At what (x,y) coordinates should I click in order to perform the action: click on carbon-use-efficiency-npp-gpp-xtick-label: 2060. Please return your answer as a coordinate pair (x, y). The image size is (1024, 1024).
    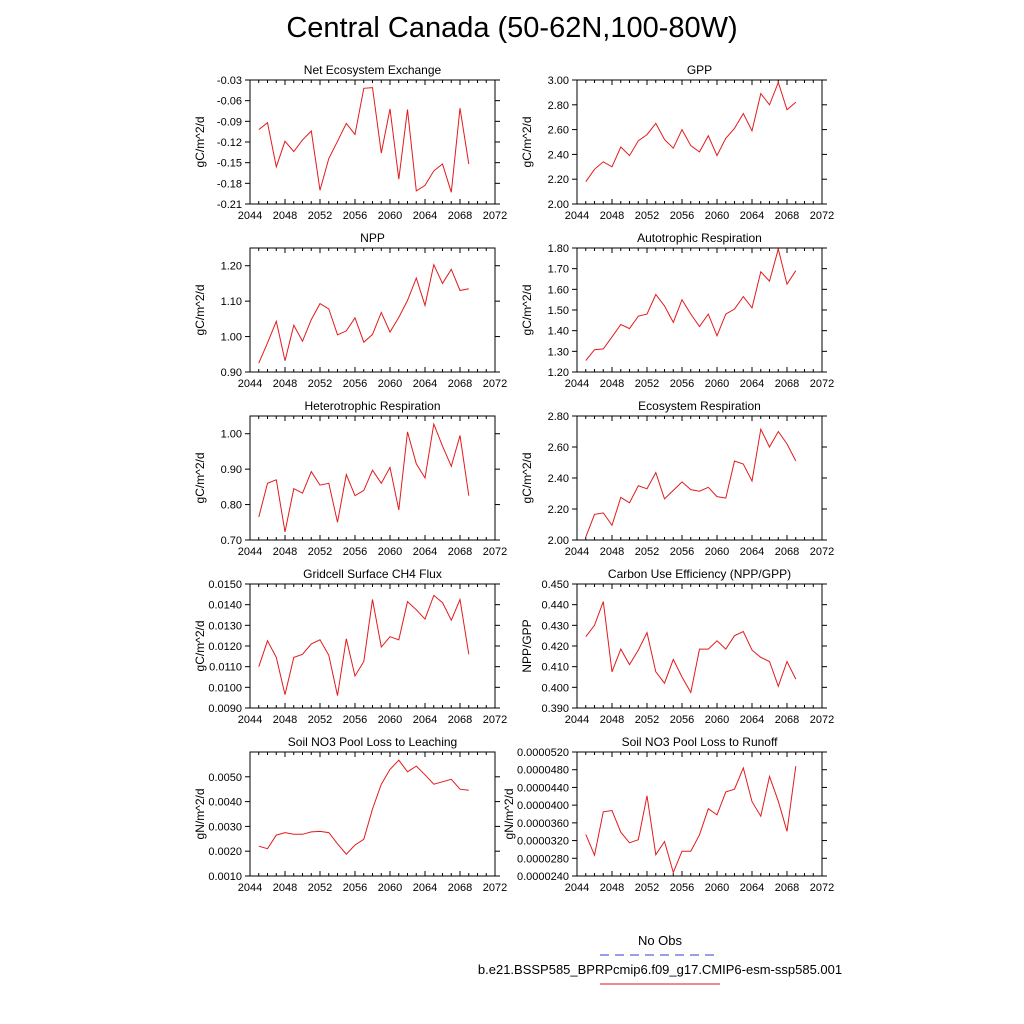
    Looking at the image, I should click on (717, 720).